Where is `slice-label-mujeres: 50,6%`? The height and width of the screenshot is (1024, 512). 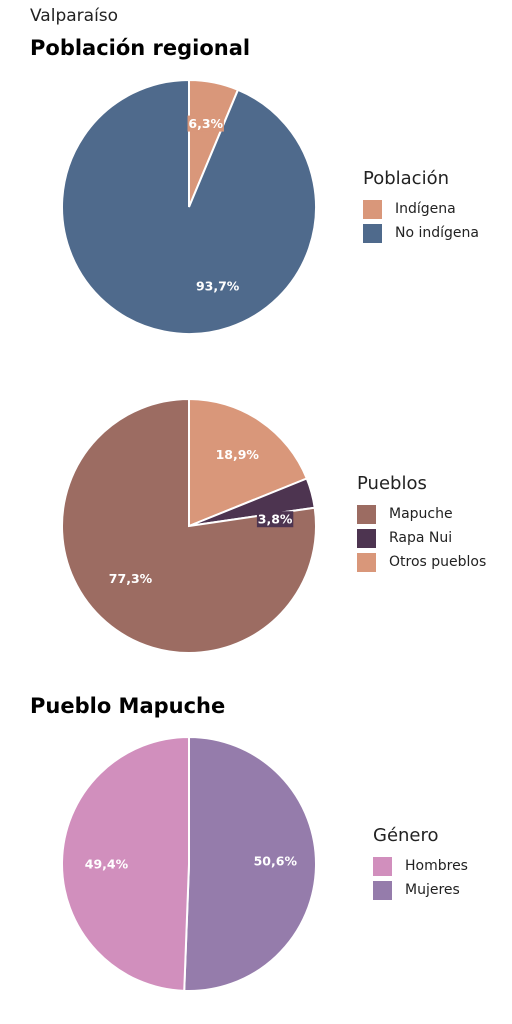 slice-label-mujeres: 50,6% is located at coordinates (276, 860).